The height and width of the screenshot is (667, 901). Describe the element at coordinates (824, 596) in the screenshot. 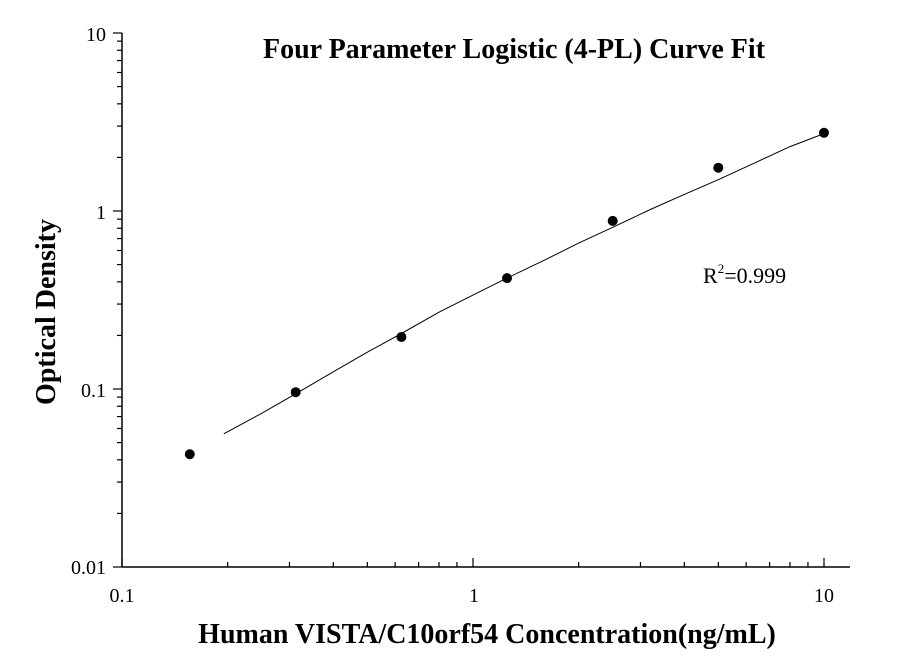

I see `x-tick-label: 10` at that location.